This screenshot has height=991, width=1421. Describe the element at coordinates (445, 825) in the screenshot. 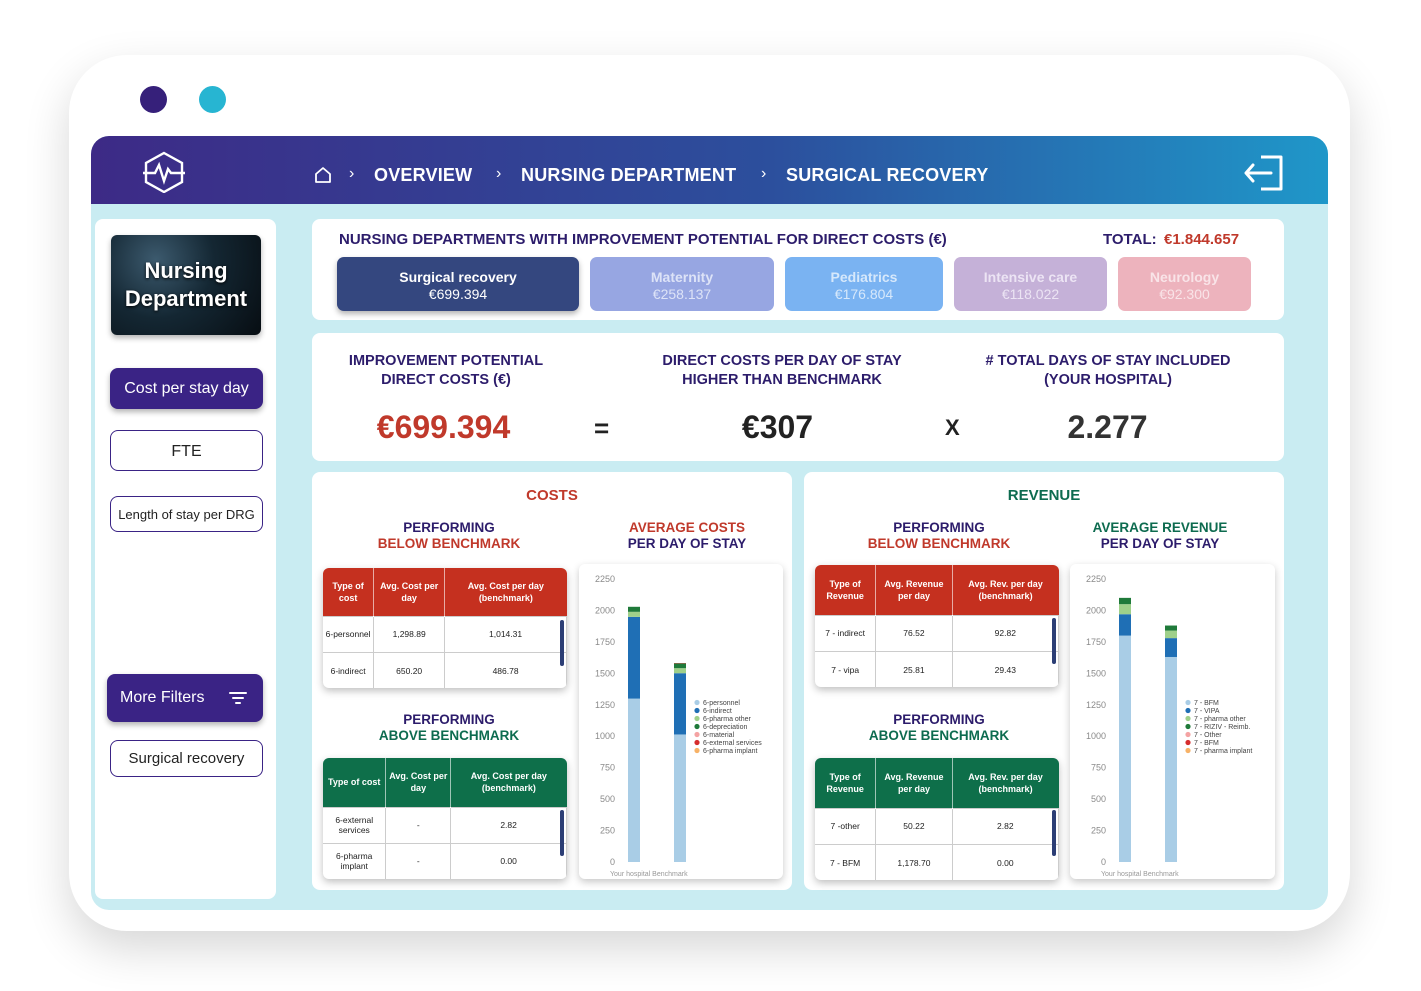

I see `table-row: 6-external services -2.82` at that location.